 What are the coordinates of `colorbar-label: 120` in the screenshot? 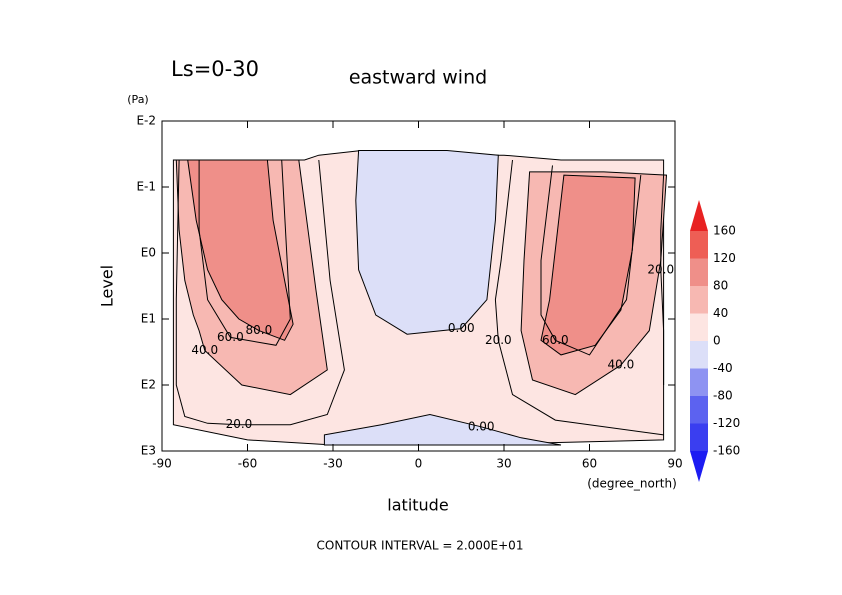 It's located at (724, 258).